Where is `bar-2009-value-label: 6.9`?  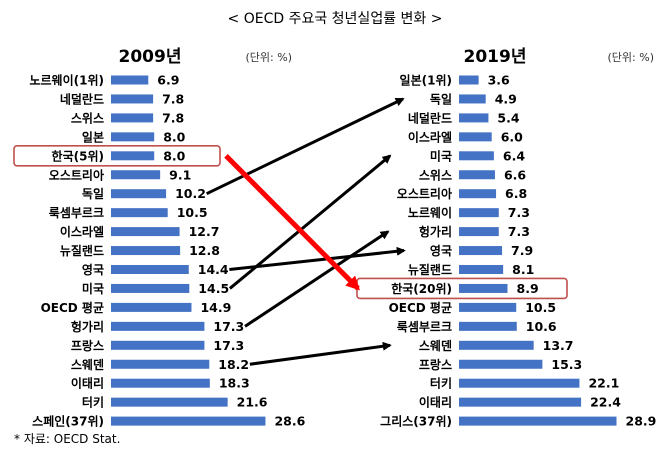
bar-2009-value-label: 6.9 is located at coordinates (168, 80).